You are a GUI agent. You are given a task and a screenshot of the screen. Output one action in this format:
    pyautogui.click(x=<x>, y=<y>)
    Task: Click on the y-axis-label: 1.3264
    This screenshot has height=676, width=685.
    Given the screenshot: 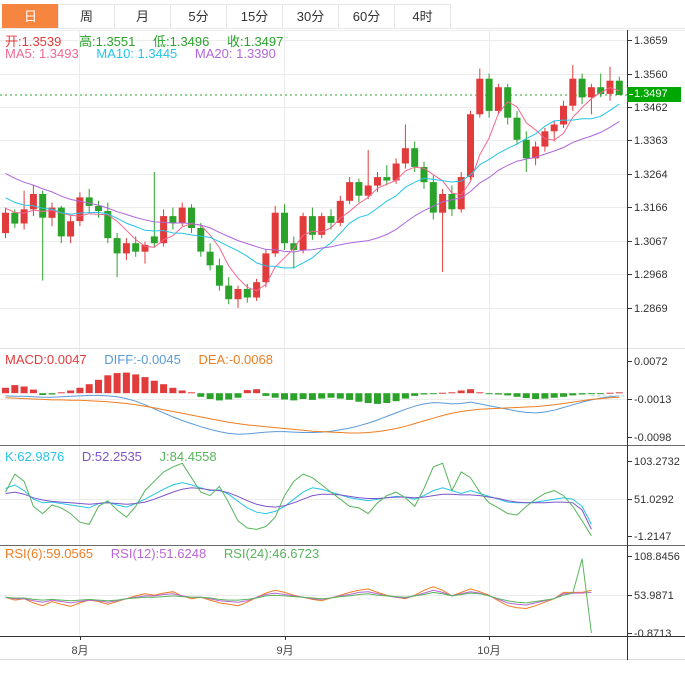 What is the action you would take?
    pyautogui.click(x=651, y=175)
    